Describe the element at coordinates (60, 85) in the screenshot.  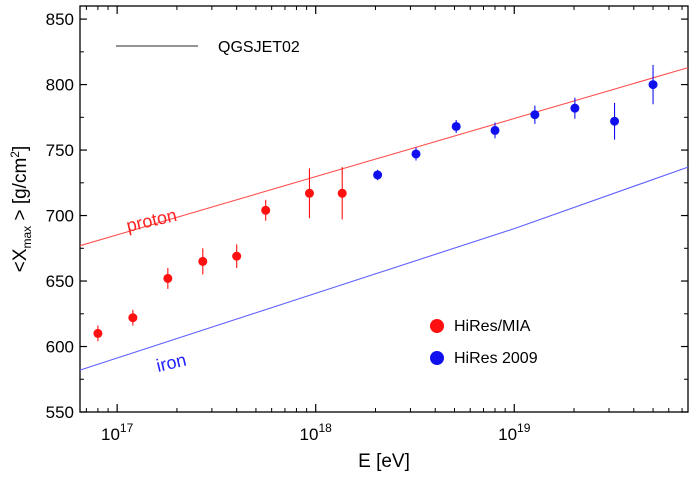
I see `y-tick-label: 800` at that location.